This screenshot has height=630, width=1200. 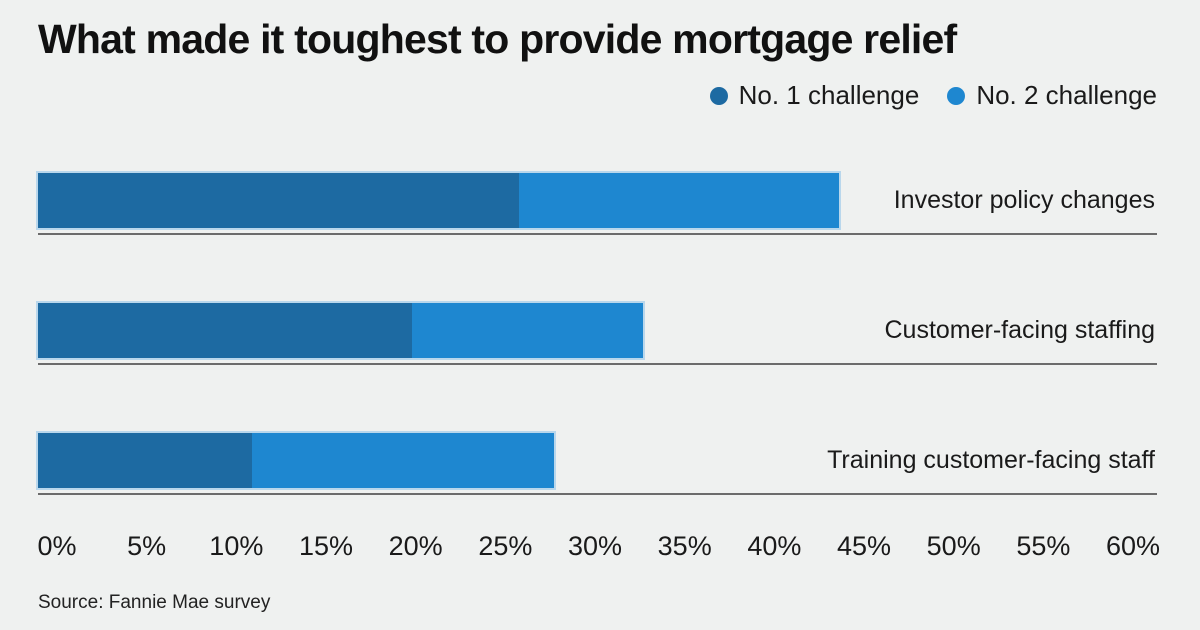 I want to click on bar-row: Training customer-facing staff, so click(x=596, y=463).